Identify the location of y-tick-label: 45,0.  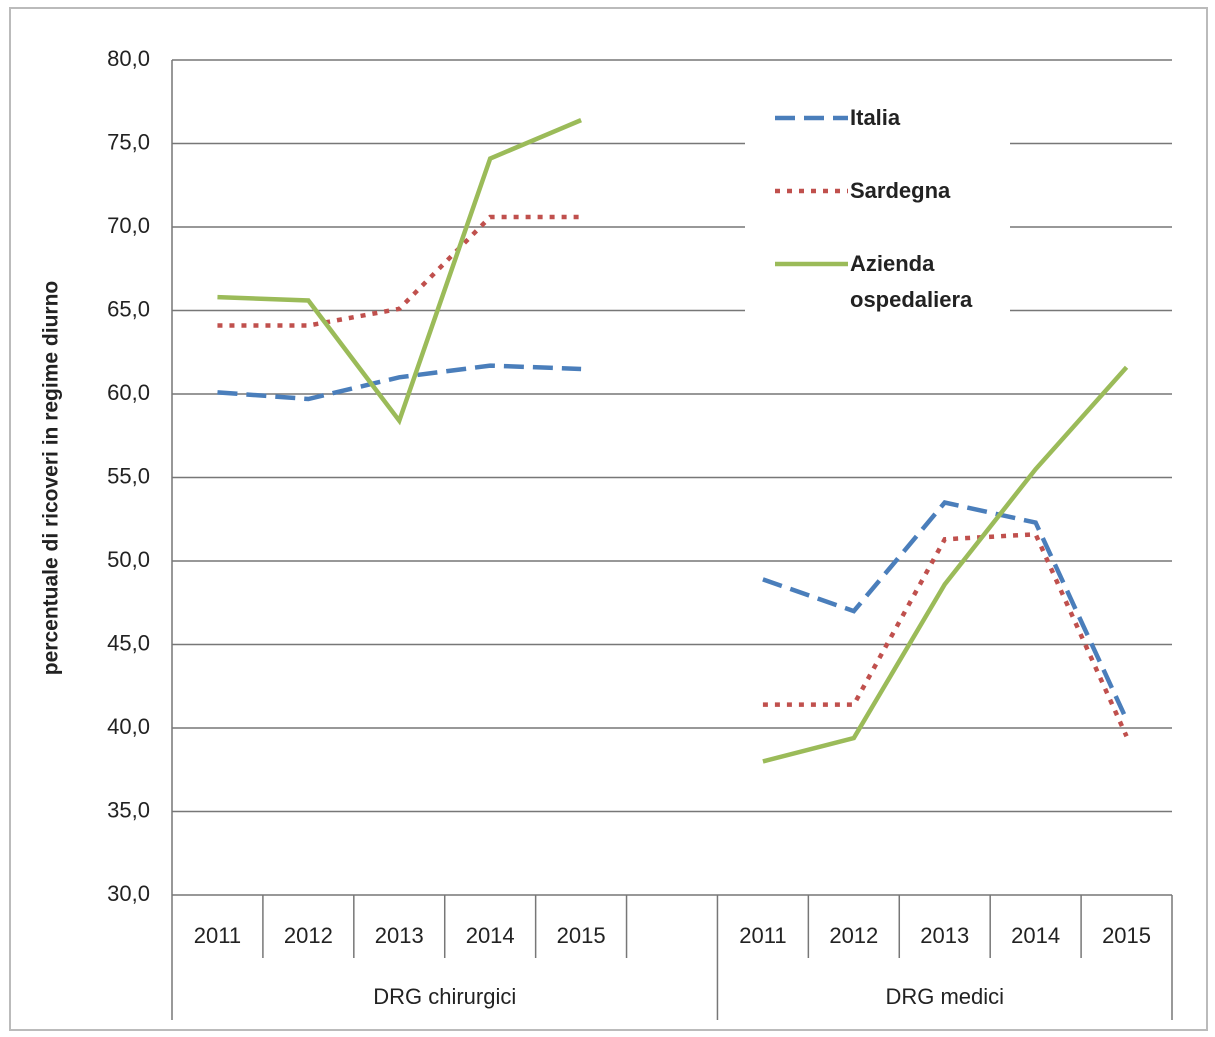
(128, 642).